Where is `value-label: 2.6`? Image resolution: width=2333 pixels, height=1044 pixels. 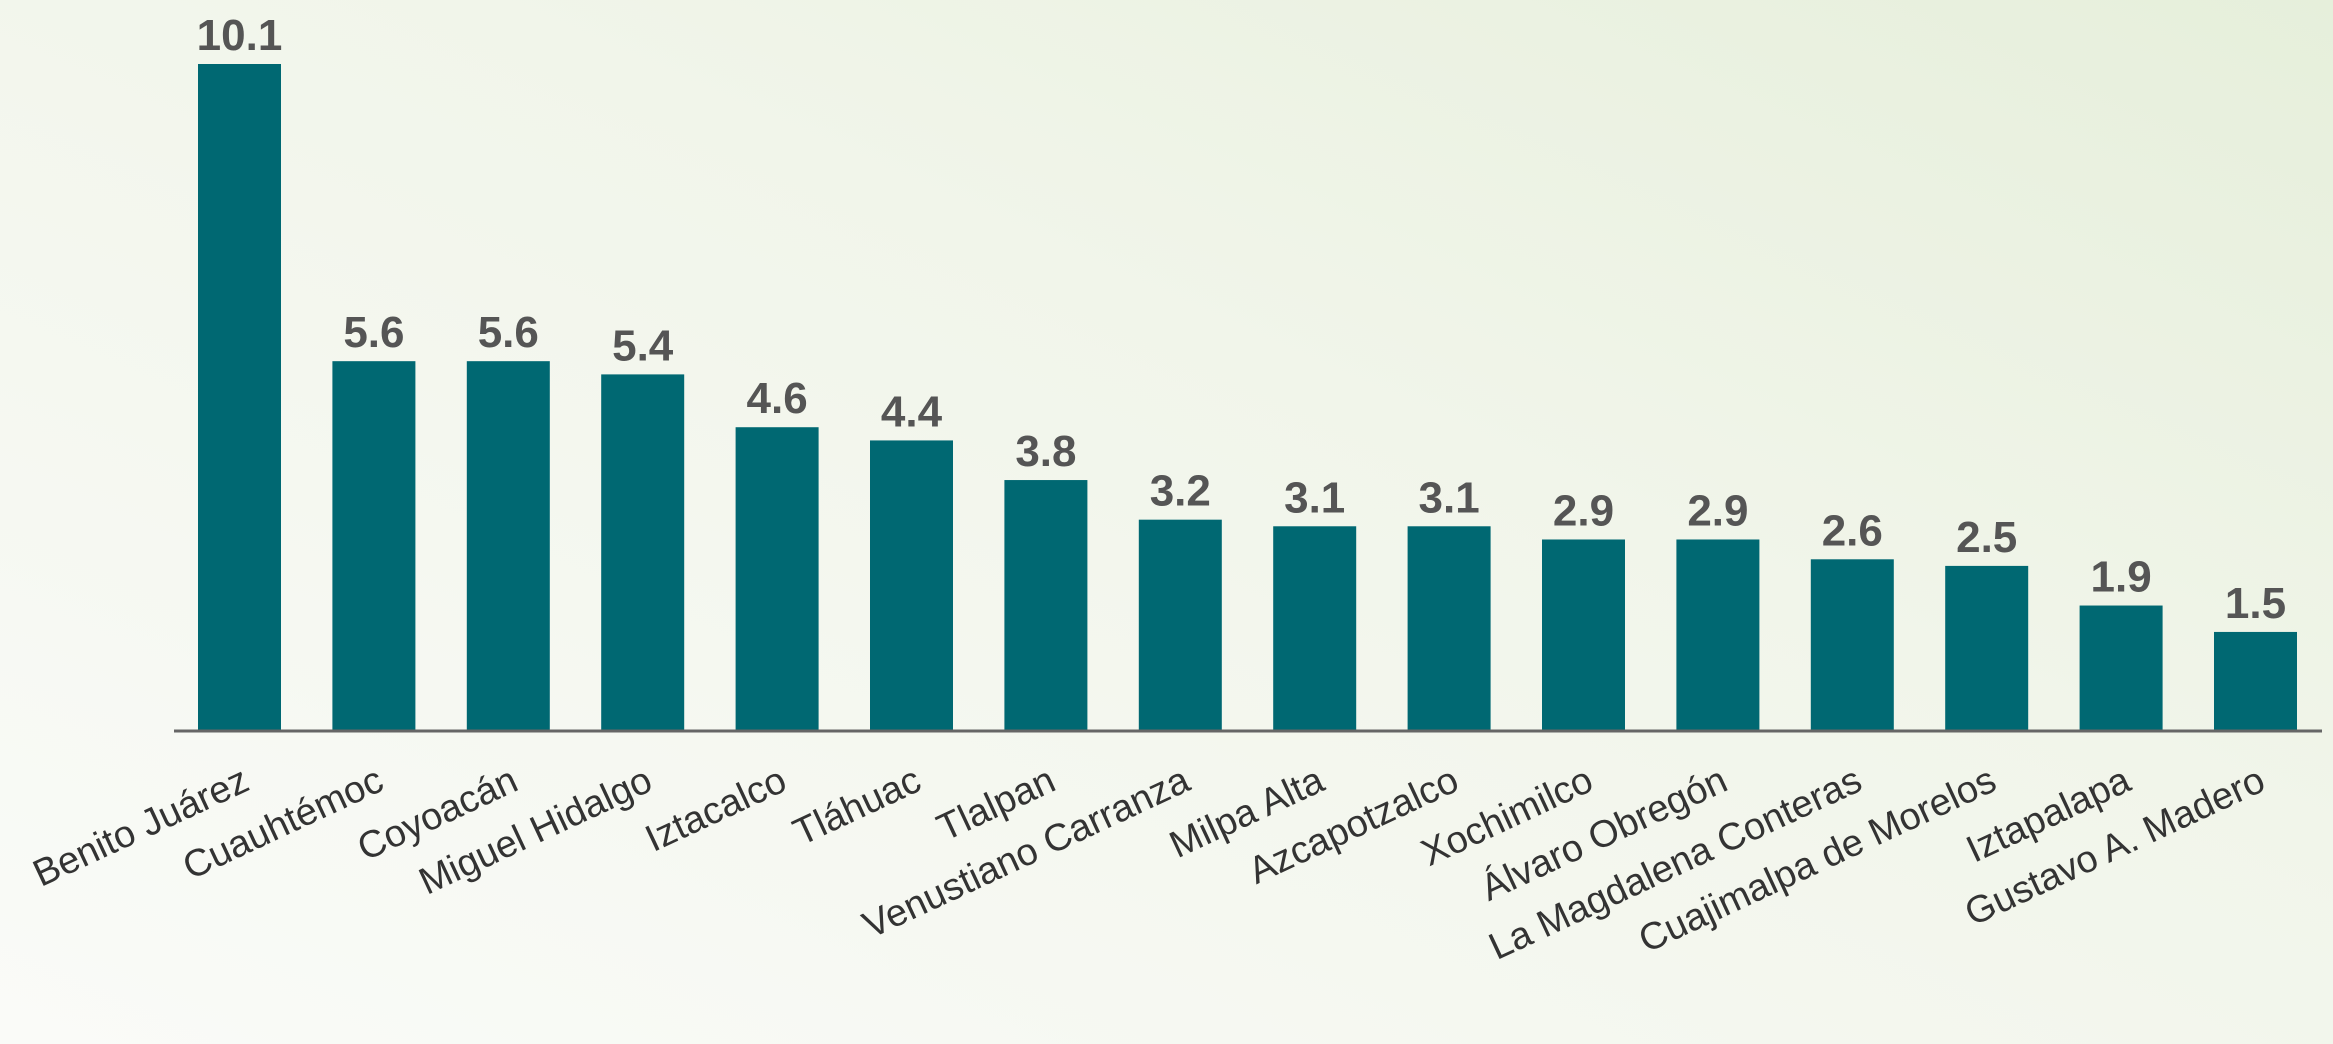
value-label: 2.6 is located at coordinates (1852, 530).